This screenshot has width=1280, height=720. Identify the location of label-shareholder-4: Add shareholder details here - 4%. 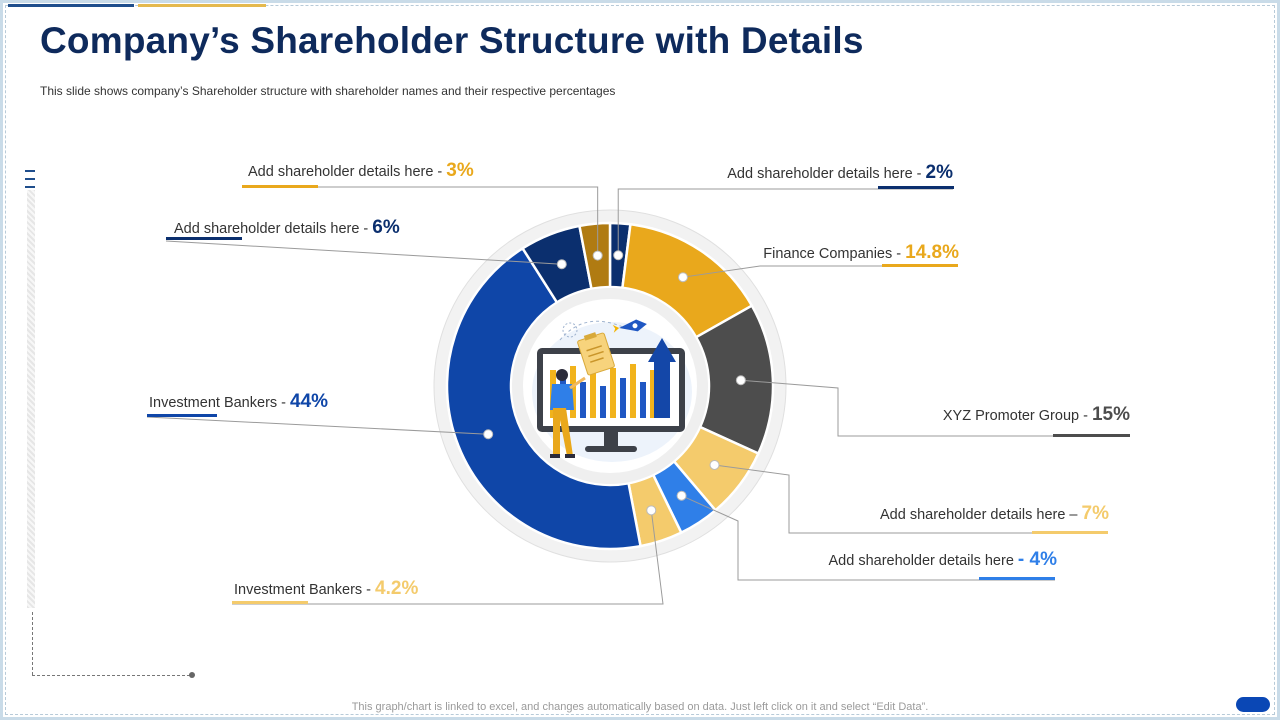
(942, 560).